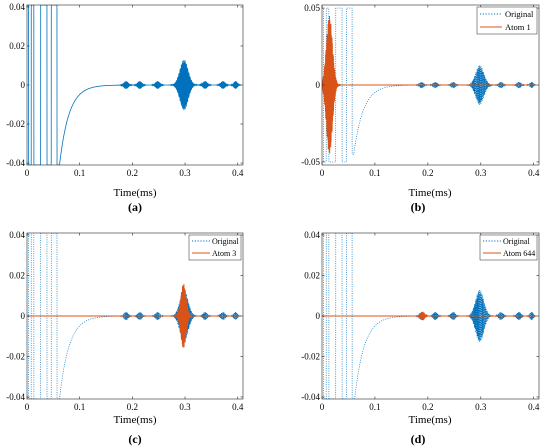 The width and height of the screenshot is (550, 448). Describe the element at coordinates (312, 8) in the screenshot. I see `y-tick-label: 0.05` at that location.